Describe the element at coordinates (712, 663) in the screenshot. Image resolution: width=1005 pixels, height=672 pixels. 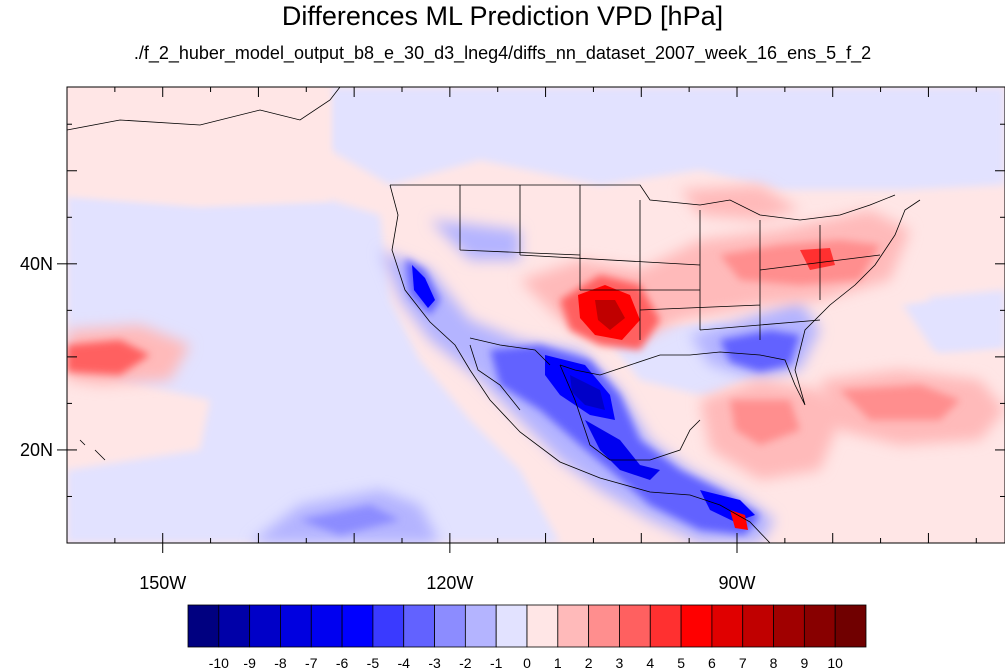
I see `colorbar-level-label: 6` at that location.